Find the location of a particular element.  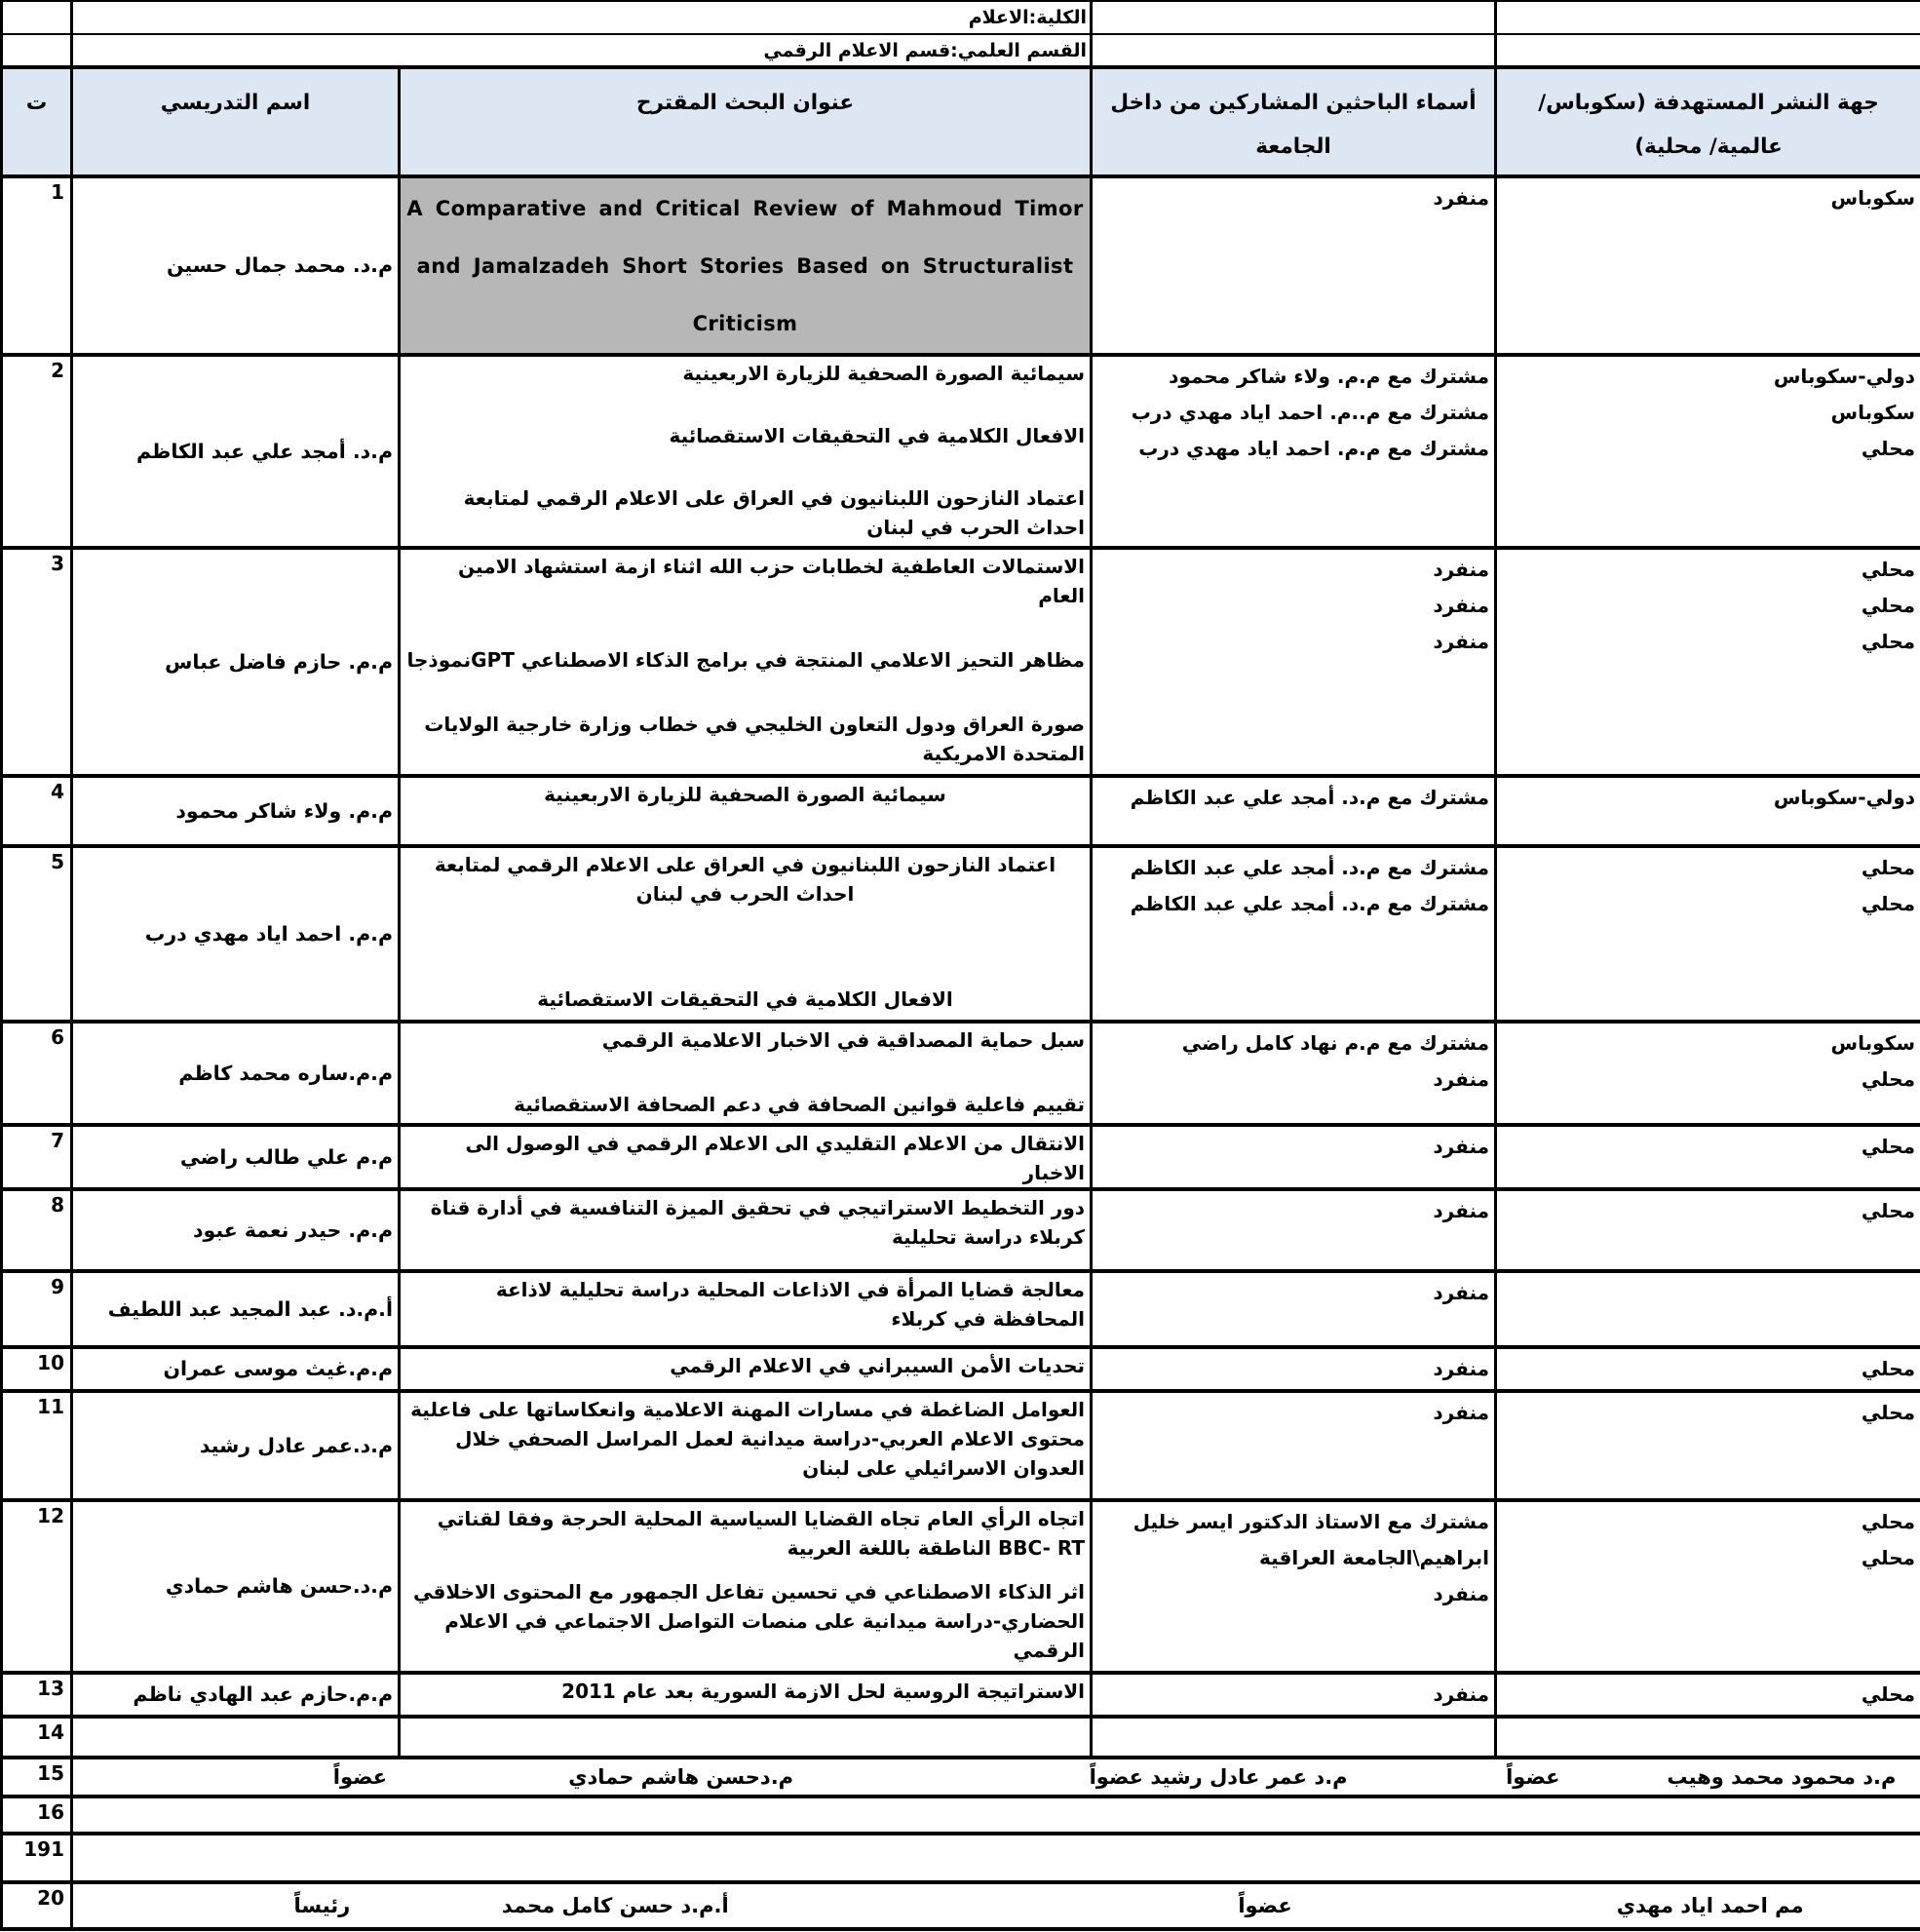

corner-cell is located at coordinates (37, 17).